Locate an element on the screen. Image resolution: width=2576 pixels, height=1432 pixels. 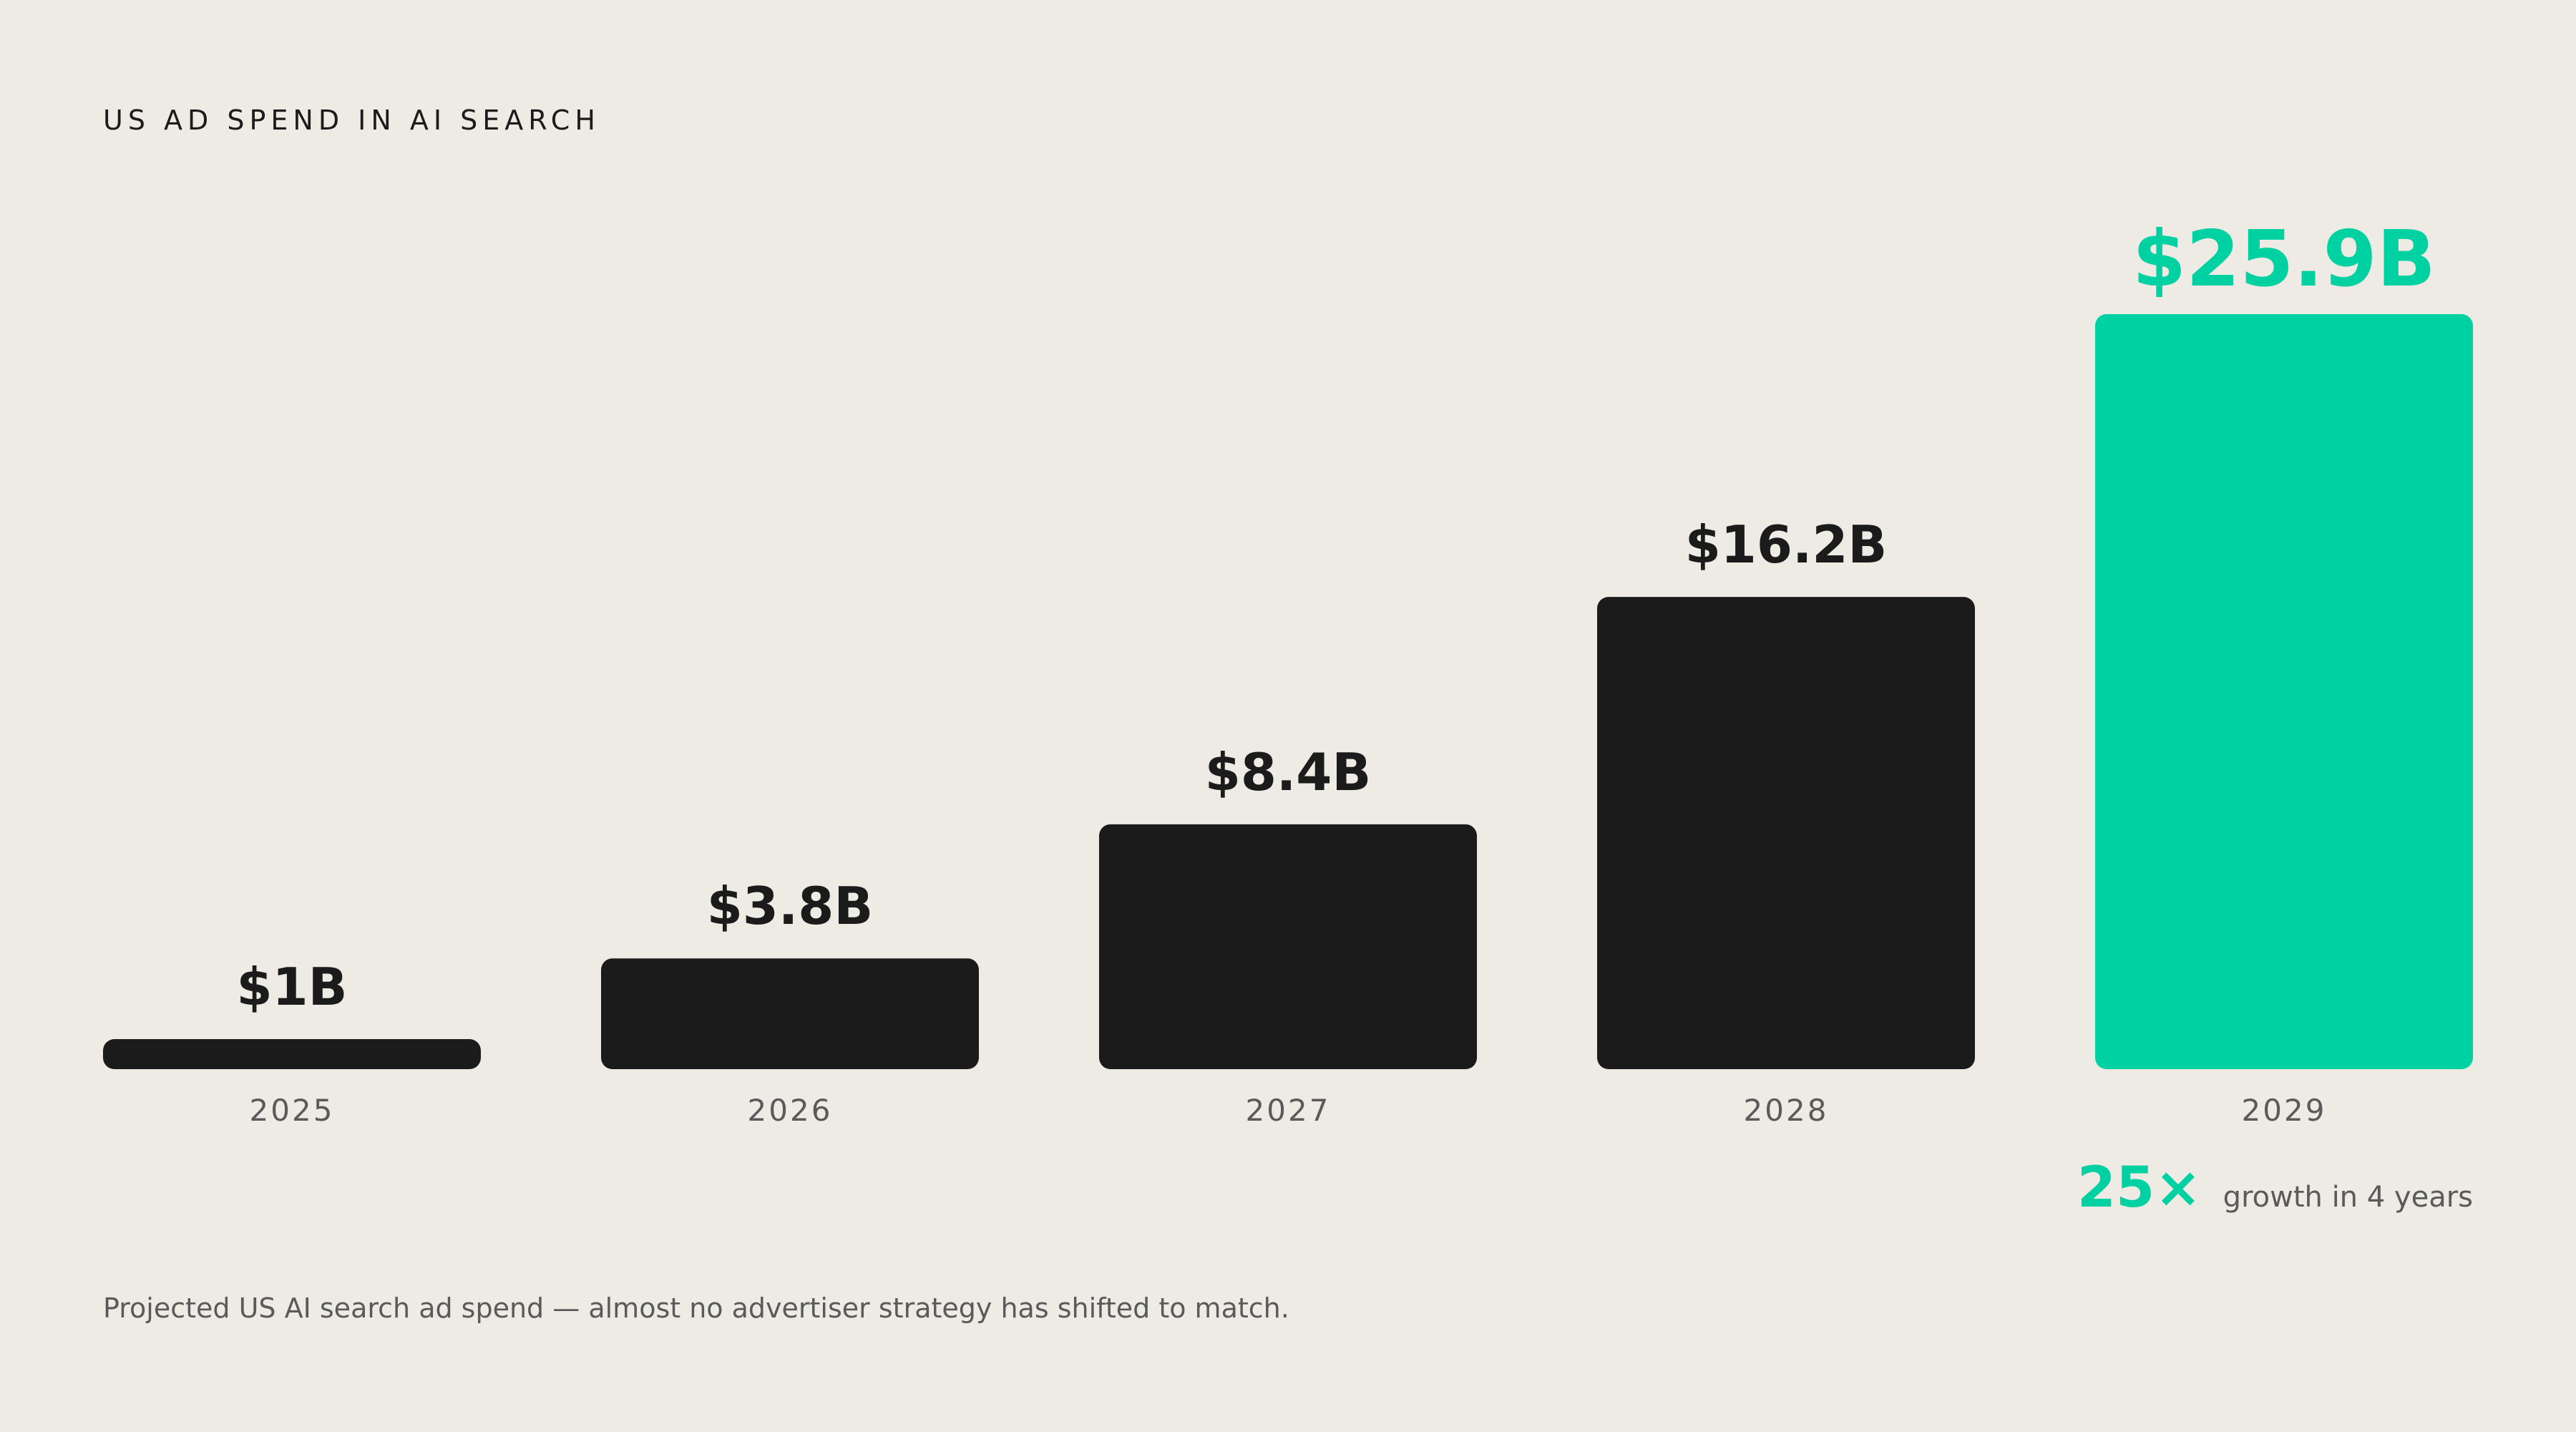
tick-label-2027: 2027 is located at coordinates (1288, 1110).